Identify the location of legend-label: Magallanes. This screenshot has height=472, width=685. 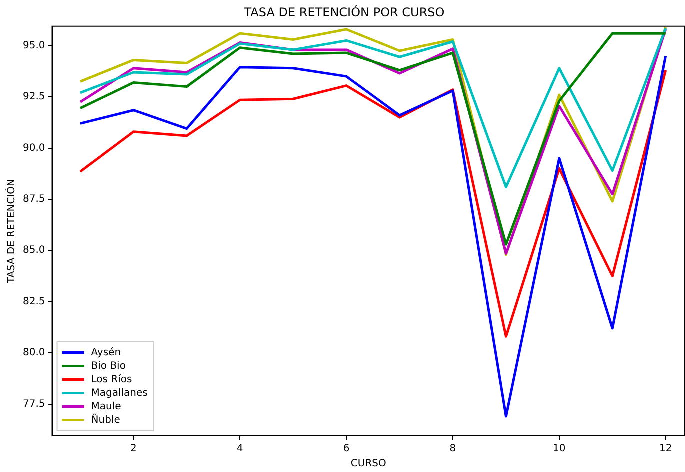
(119, 393).